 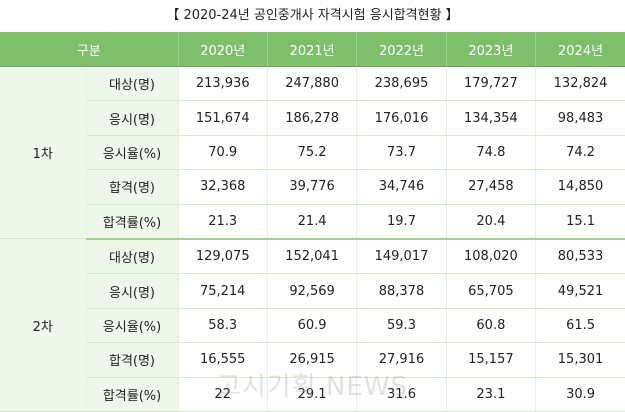 I want to click on header-year: 2020년, so click(x=223, y=49).